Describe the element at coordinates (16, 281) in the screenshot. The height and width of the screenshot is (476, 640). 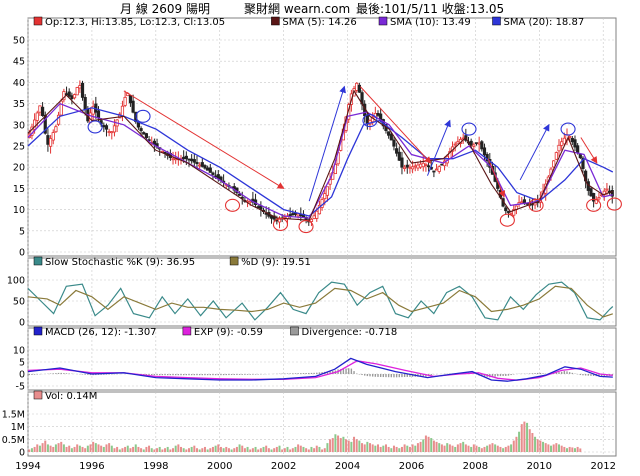
I see `y-tick-label-stoch: 100` at that location.